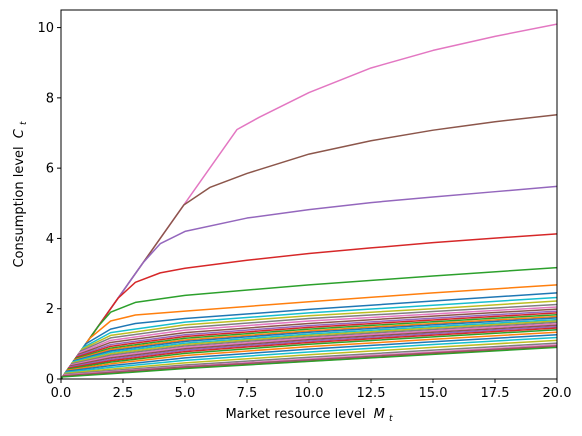 The height and width of the screenshot is (436, 582). What do you see at coordinates (50, 309) in the screenshot?
I see `y-tick-label: 2` at bounding box center [50, 309].